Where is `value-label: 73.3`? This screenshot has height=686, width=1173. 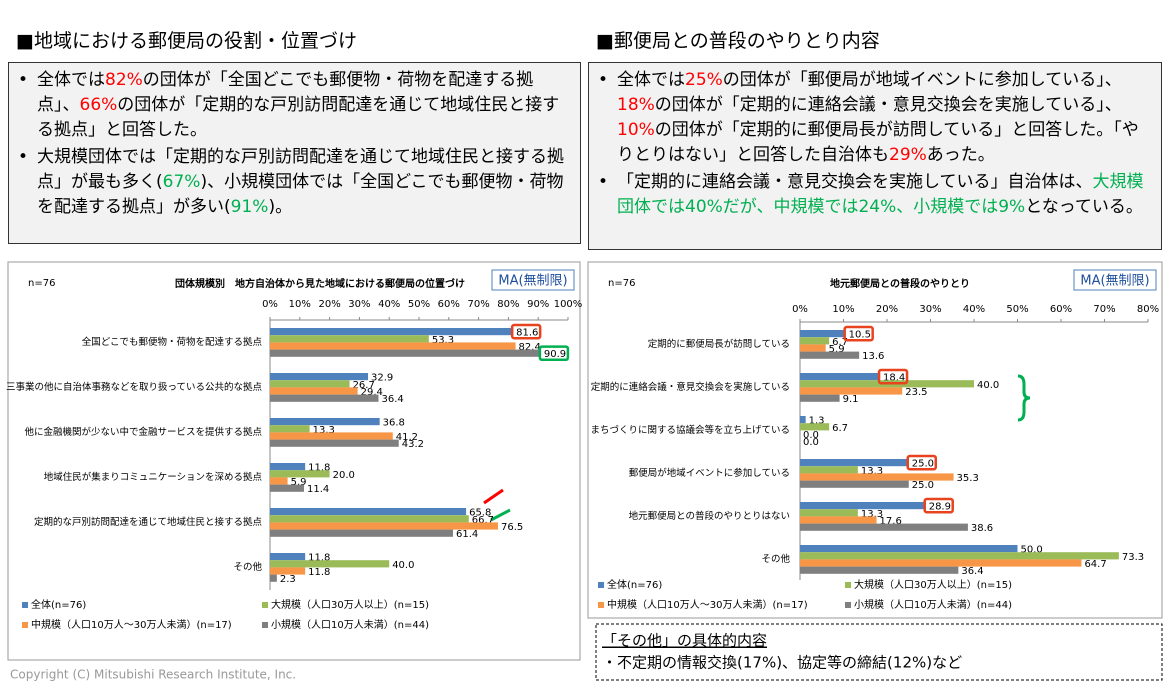 value-label: 73.3 is located at coordinates (1133, 557).